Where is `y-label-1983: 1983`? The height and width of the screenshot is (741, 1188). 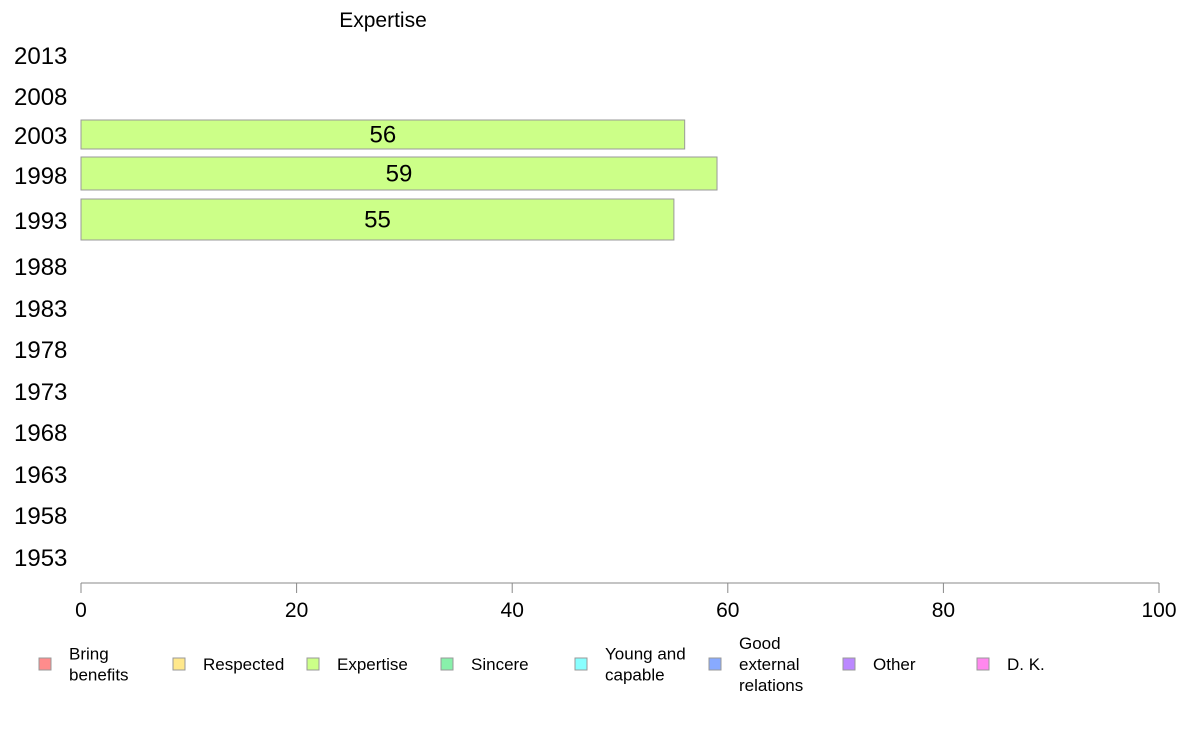 y-label-1983: 1983 is located at coordinates (40, 309).